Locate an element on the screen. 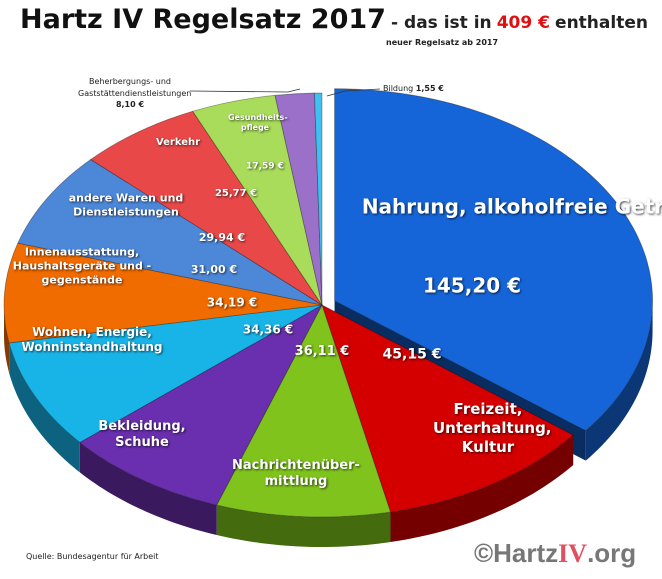 This screenshot has width=662, height=579. slice-label-wohnen: Wohnen, Energie, Wohninstandhaltung is located at coordinates (92, 339).